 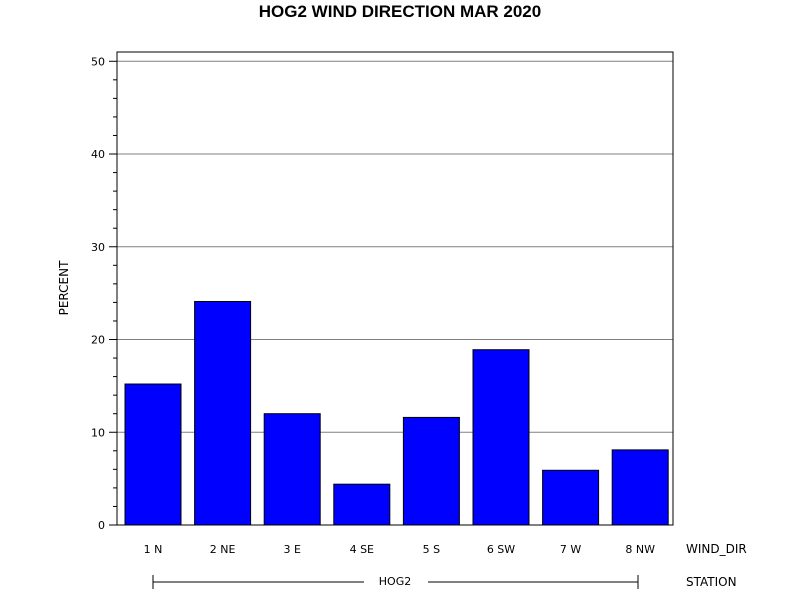 What do you see at coordinates (64, 287) in the screenshot?
I see `y-axis-label: PERCENT` at bounding box center [64, 287].